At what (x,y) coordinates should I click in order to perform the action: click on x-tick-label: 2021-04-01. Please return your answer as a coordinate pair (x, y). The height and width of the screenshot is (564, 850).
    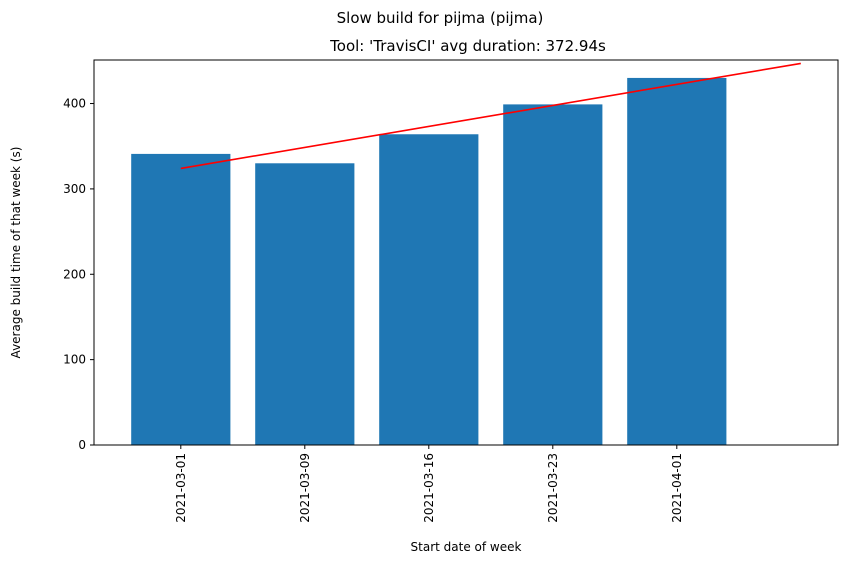
    Looking at the image, I should click on (677, 488).